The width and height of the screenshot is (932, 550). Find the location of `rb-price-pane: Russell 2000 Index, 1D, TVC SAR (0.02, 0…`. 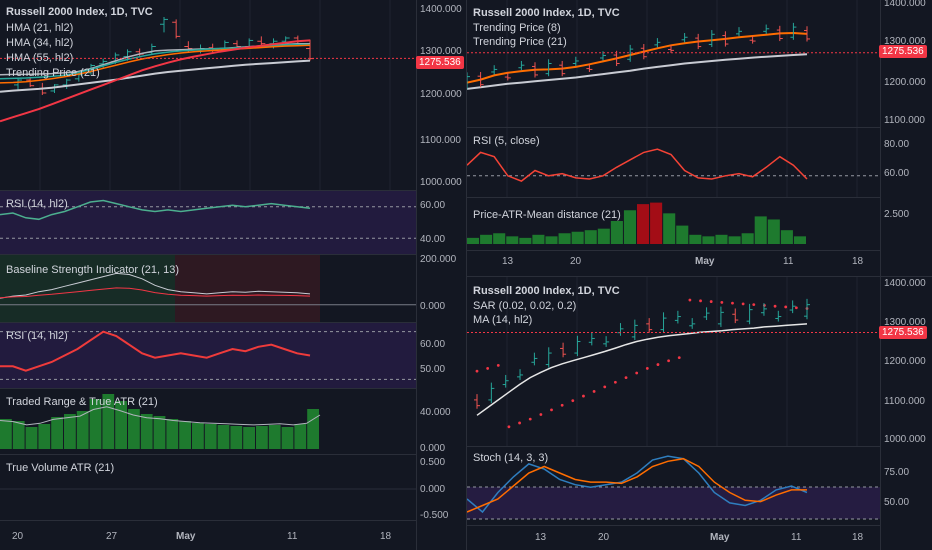

rb-price-pane: Russell 2000 Index, 1D, TVC SAR (0.02, 0… is located at coordinates (673, 361).